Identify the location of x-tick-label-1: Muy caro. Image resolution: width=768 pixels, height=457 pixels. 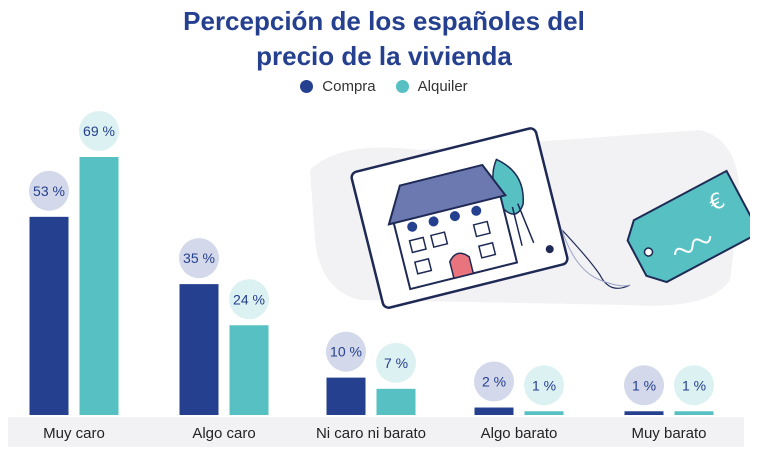
(74, 433).